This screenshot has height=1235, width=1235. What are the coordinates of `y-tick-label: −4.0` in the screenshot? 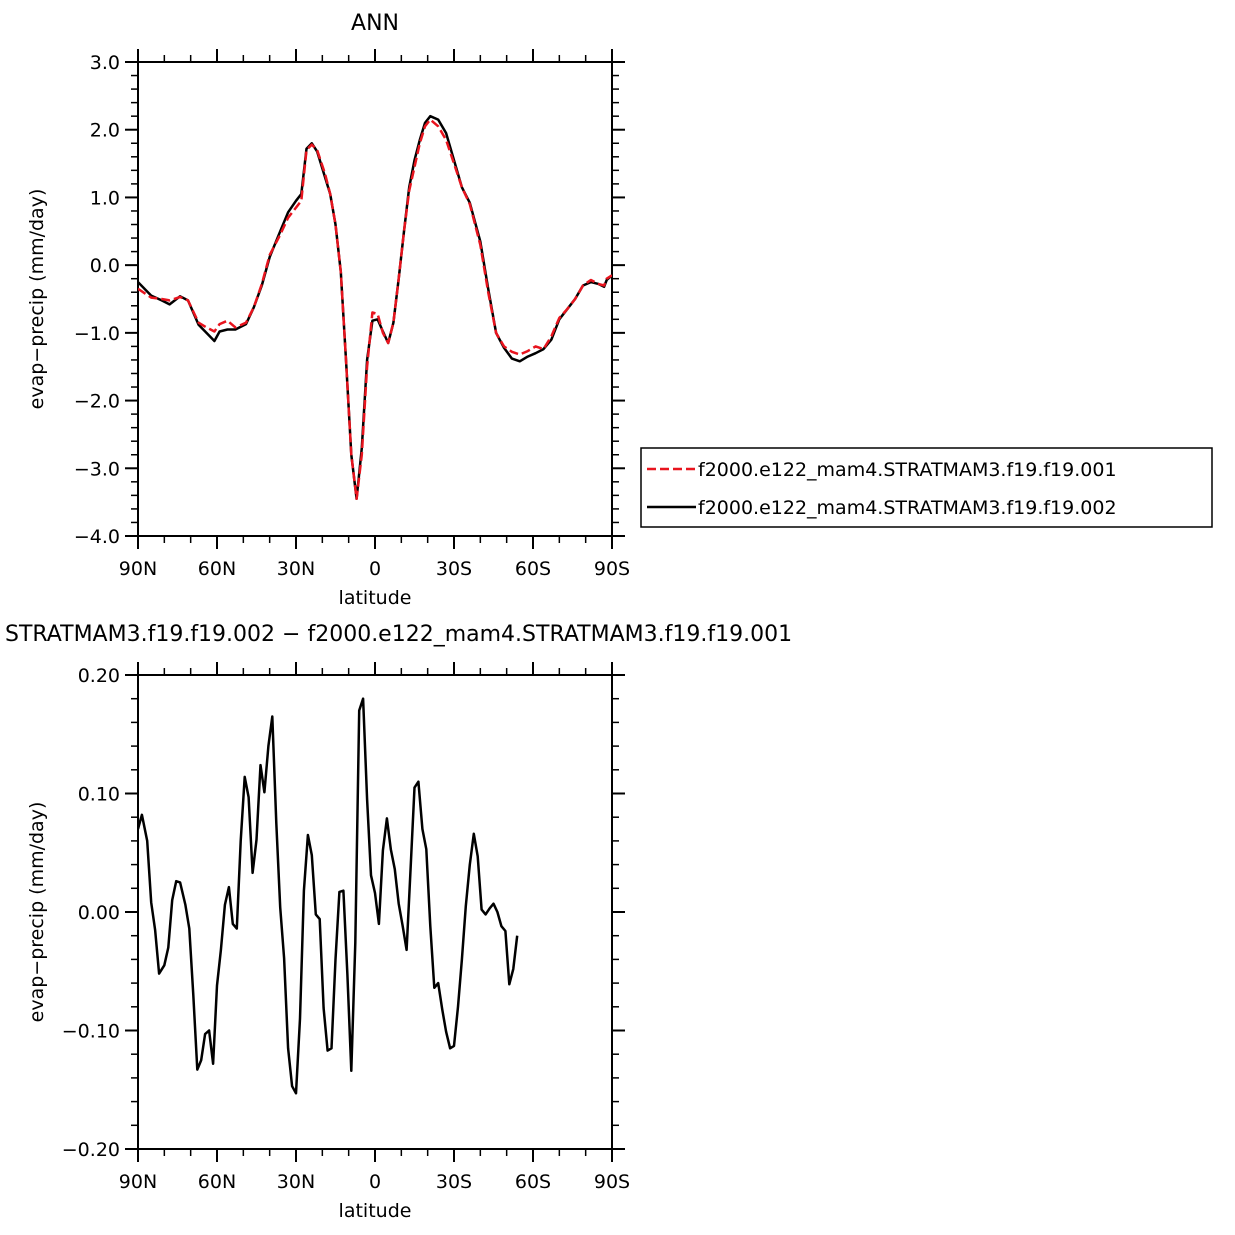 It's located at (97, 537).